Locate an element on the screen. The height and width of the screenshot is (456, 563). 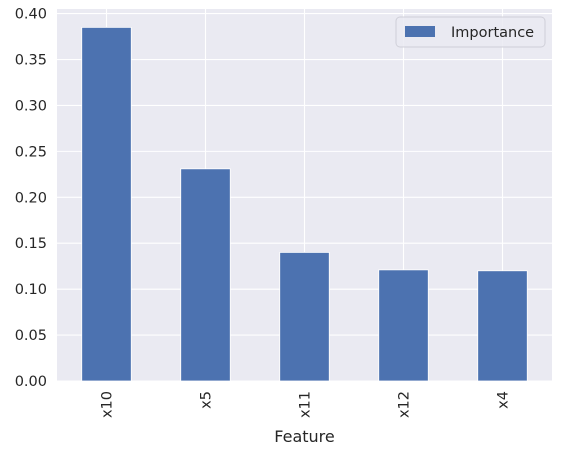
y-tick-label: 0.35 is located at coordinates (31, 61).